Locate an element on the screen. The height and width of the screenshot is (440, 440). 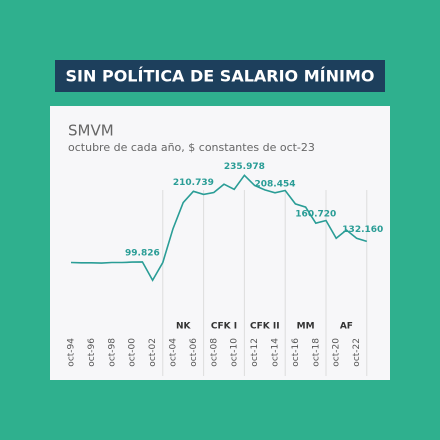
chart-title: SIN POLÍTICA DE SALARIO MÍNIMO is located at coordinates (220, 76).